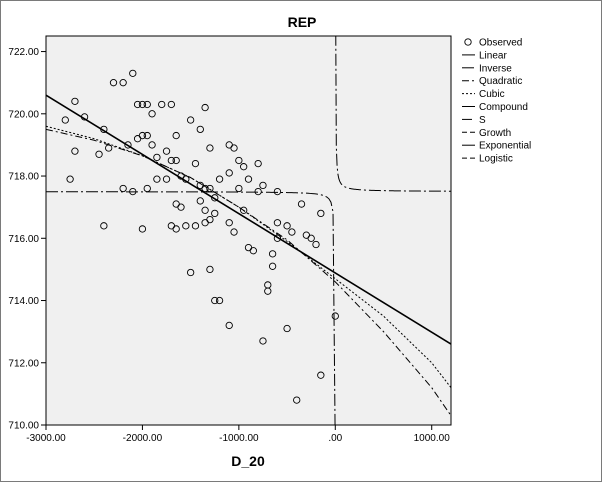 Image resolution: width=602 pixels, height=482 pixels. I want to click on y-tick-label: 720.00, so click(23, 114).